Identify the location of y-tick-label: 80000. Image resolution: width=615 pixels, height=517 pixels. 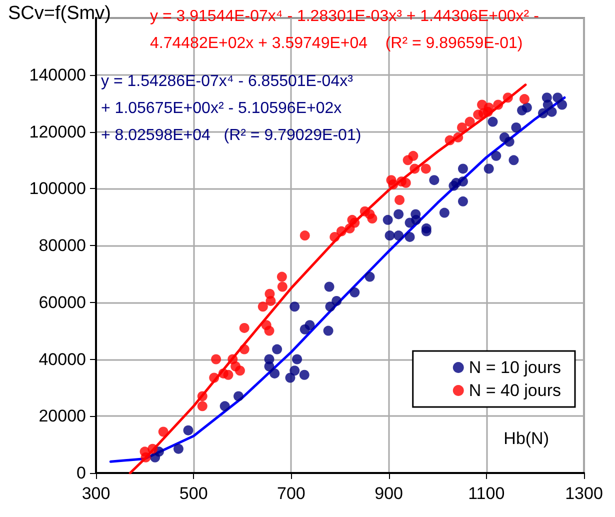
(62, 245).